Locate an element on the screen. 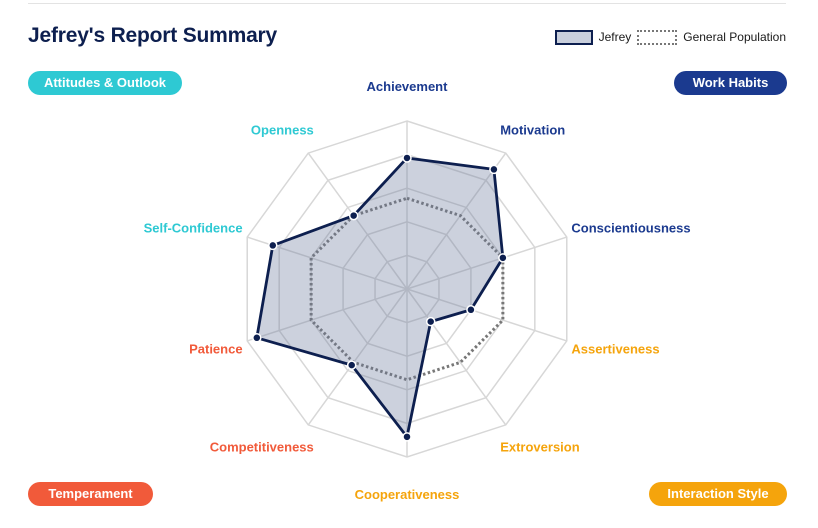 This screenshot has height=528, width=818. category-pill-temperament: Temperament is located at coordinates (90, 494).